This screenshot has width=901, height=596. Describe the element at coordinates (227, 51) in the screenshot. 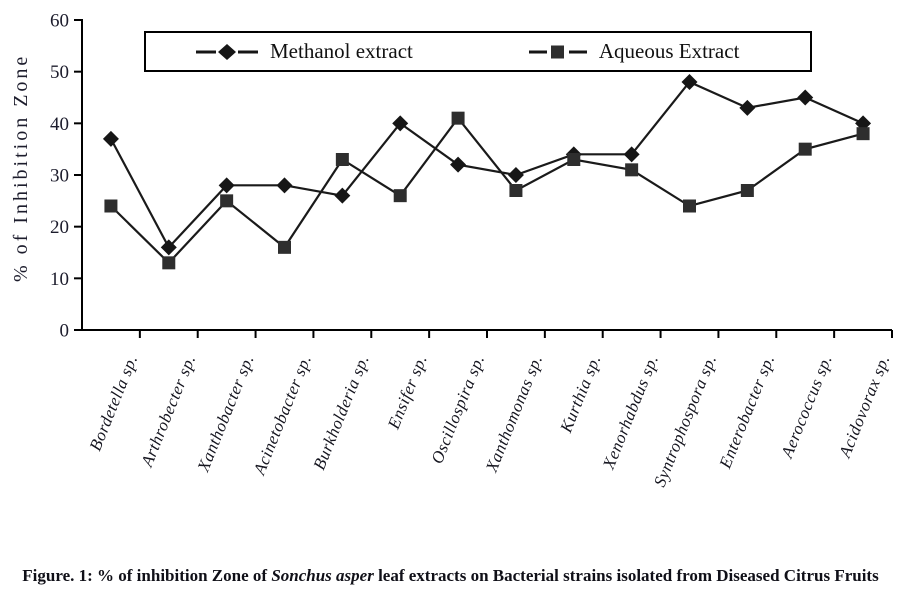

I see `legend-diamond-marker` at that location.